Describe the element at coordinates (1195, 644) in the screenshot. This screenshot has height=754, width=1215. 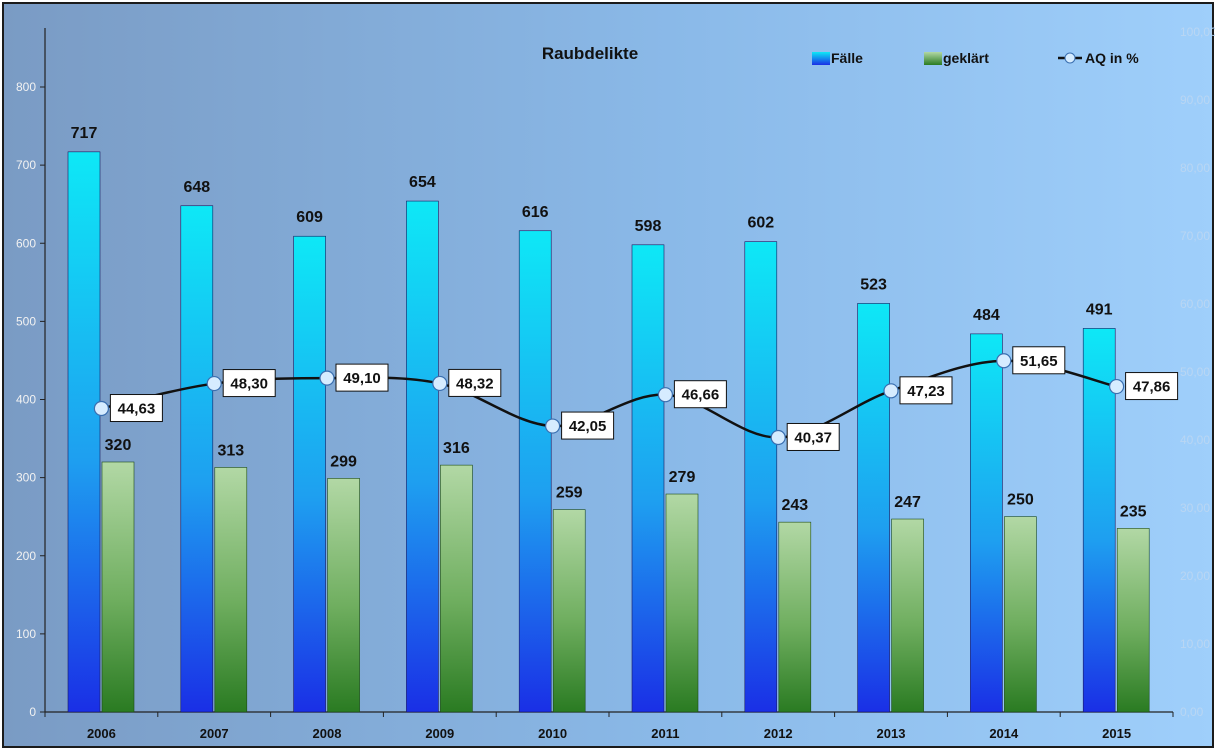
I see `y-tick-label-right: 10,00` at that location.